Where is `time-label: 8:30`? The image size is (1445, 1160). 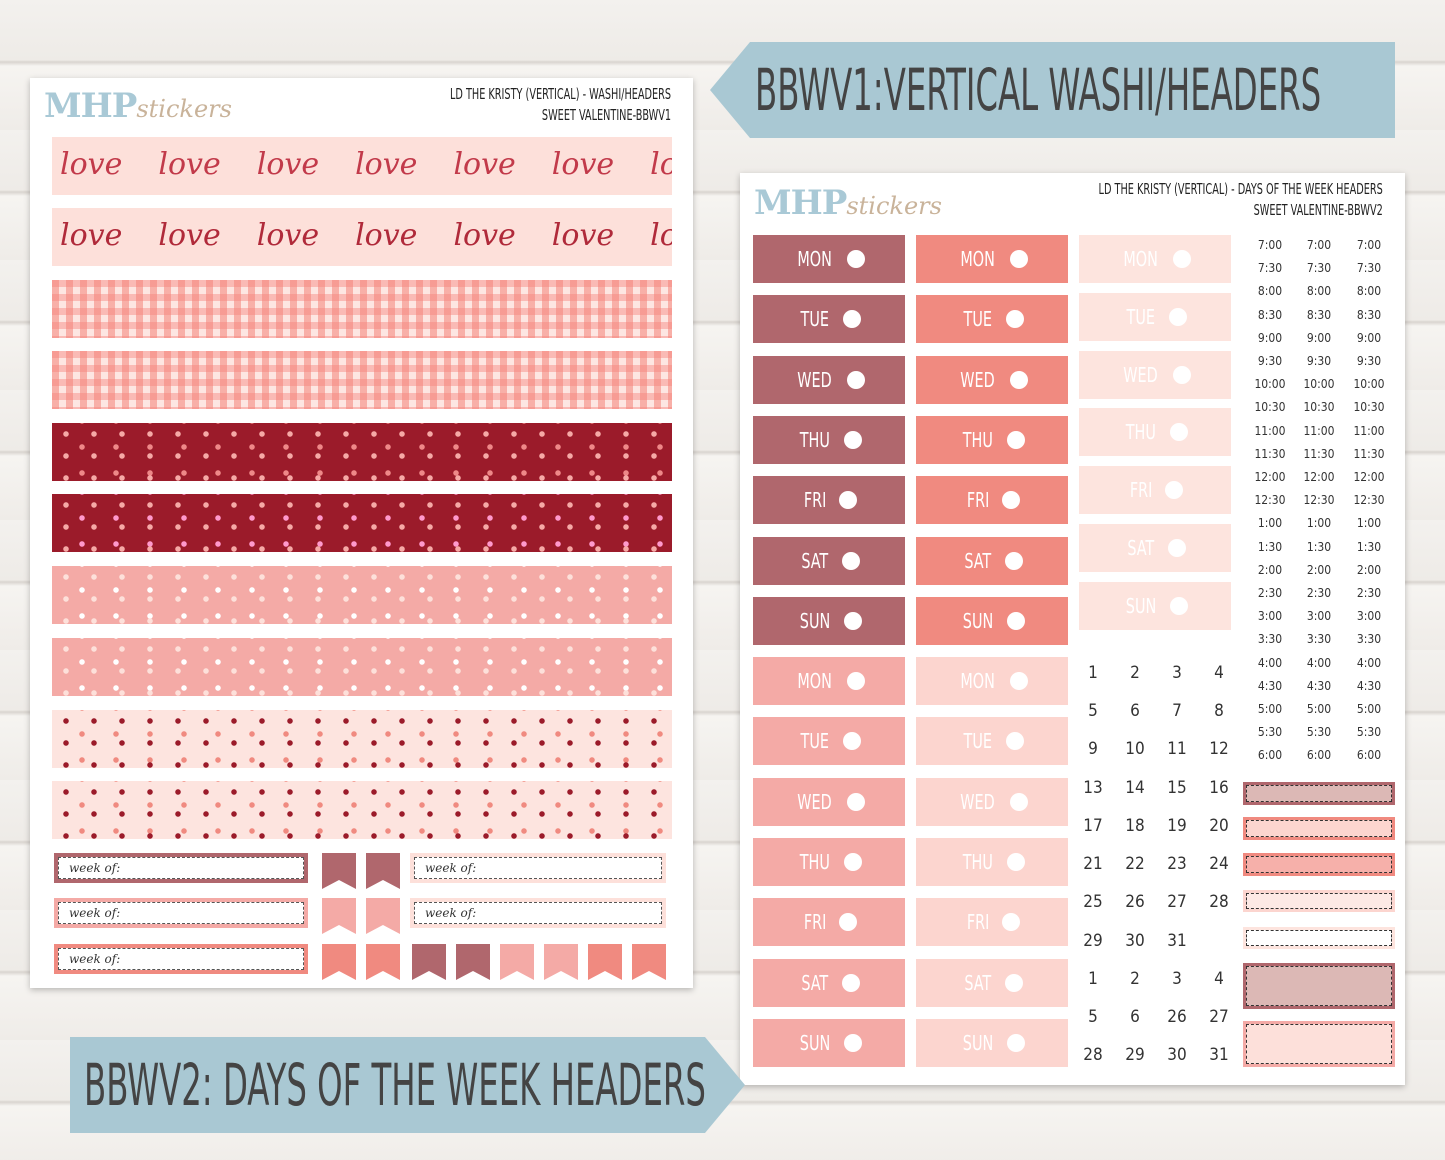 time-label: 8:30 is located at coordinates (1270, 314).